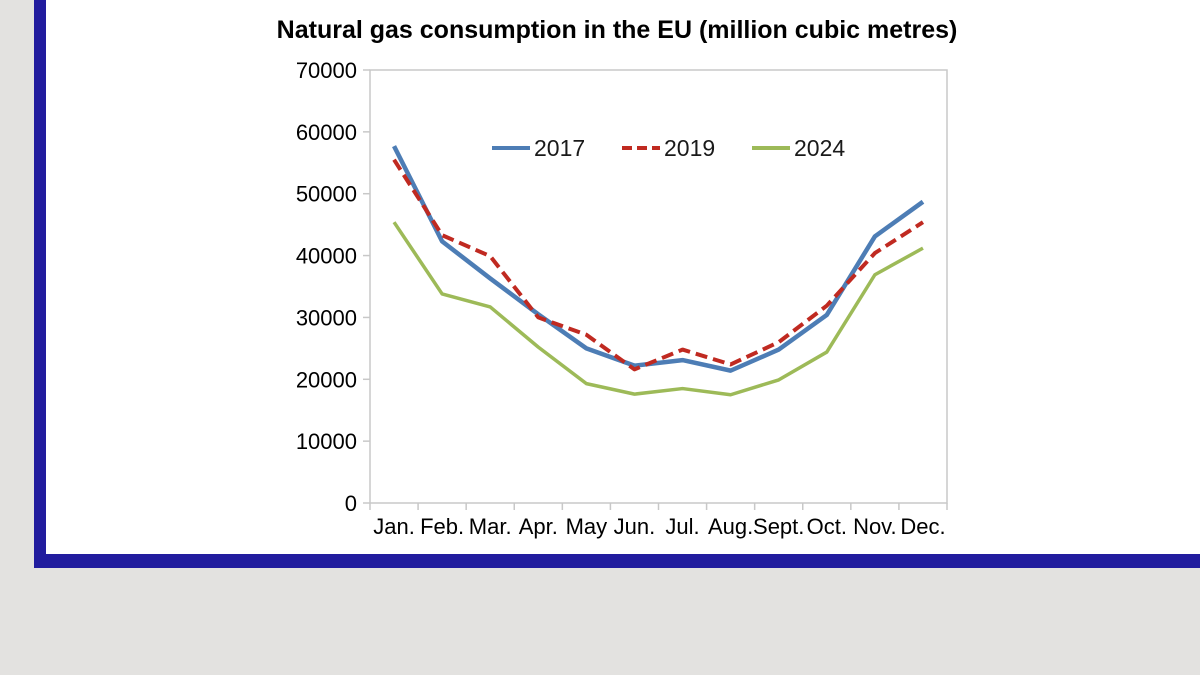  Describe the element at coordinates (538, 526) in the screenshot. I see `x-tick-label: Apr.` at that location.